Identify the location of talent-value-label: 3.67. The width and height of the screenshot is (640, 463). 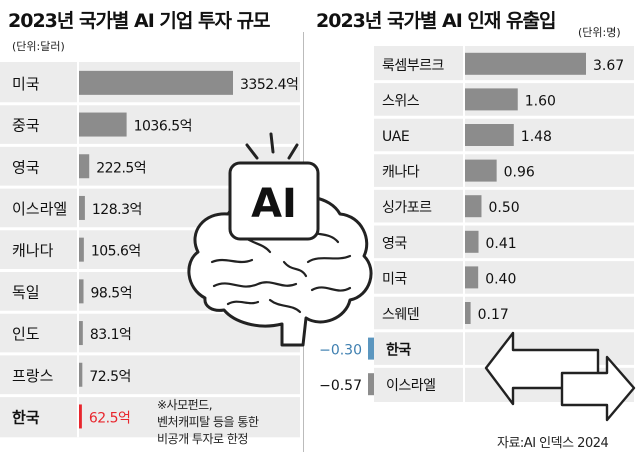
(608, 66).